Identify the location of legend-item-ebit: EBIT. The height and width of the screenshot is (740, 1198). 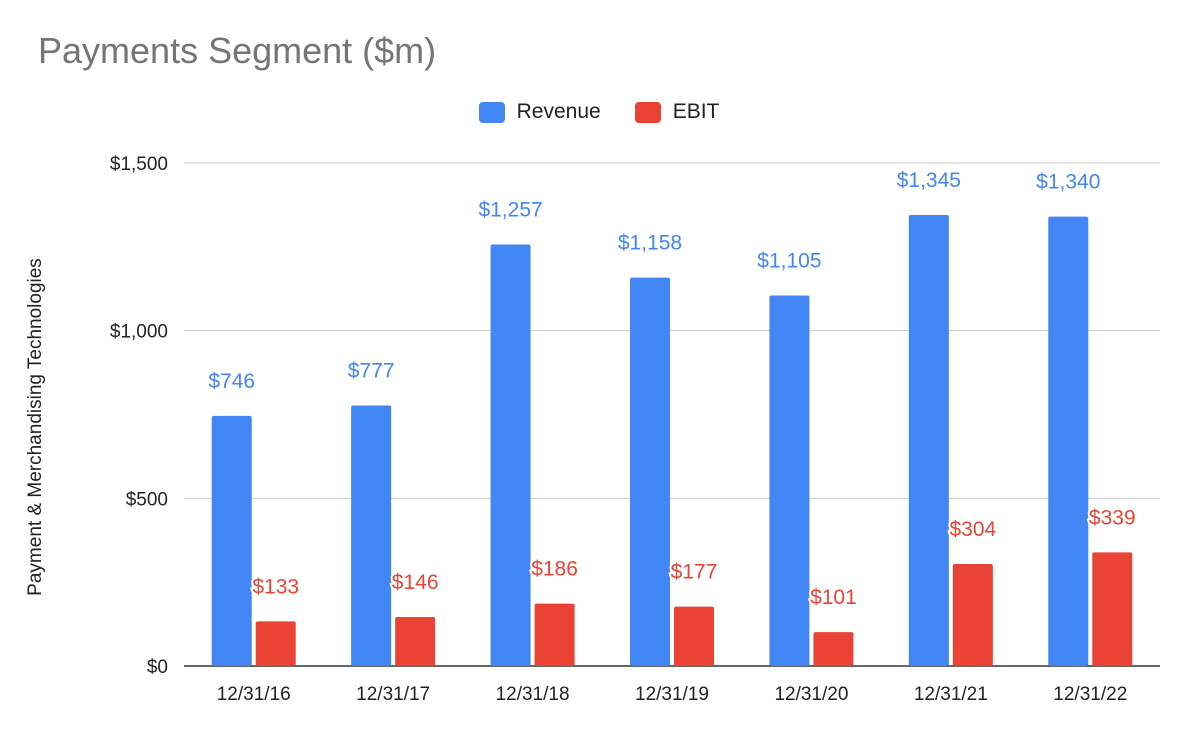
(677, 112).